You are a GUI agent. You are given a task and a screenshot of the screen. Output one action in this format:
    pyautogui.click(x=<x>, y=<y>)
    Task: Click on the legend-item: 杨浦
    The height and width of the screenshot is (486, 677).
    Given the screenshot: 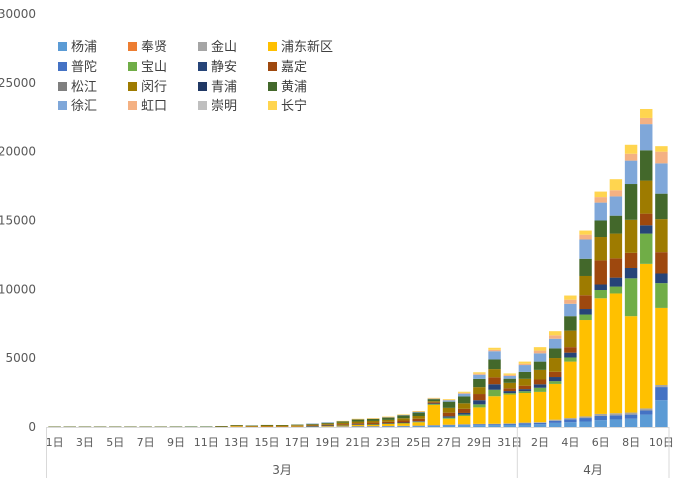 What is the action you would take?
    pyautogui.click(x=77, y=47)
    